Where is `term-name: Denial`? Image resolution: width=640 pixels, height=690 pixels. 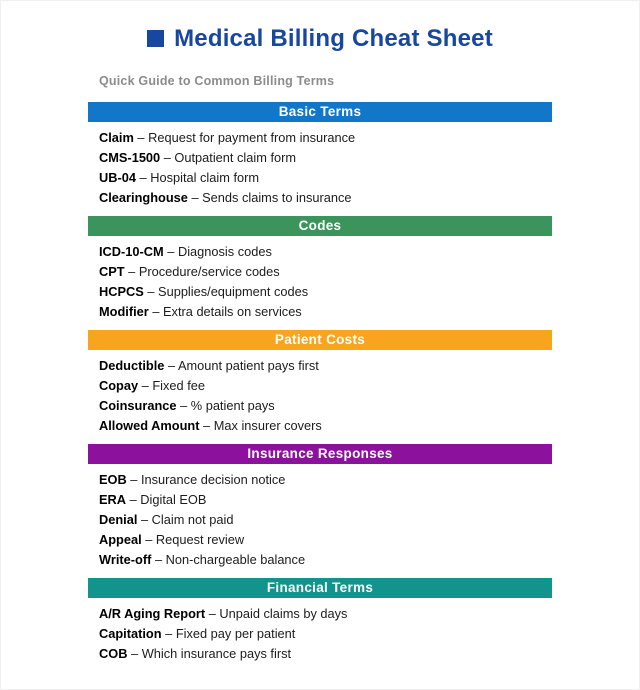
term-name: Denial is located at coordinates (118, 519).